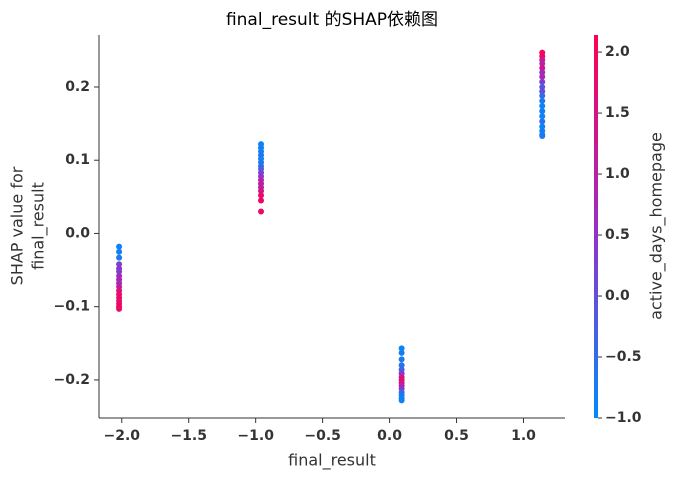 This screenshot has width=676, height=480. I want to click on colorbar-label: active_days_homepage, so click(657, 226).